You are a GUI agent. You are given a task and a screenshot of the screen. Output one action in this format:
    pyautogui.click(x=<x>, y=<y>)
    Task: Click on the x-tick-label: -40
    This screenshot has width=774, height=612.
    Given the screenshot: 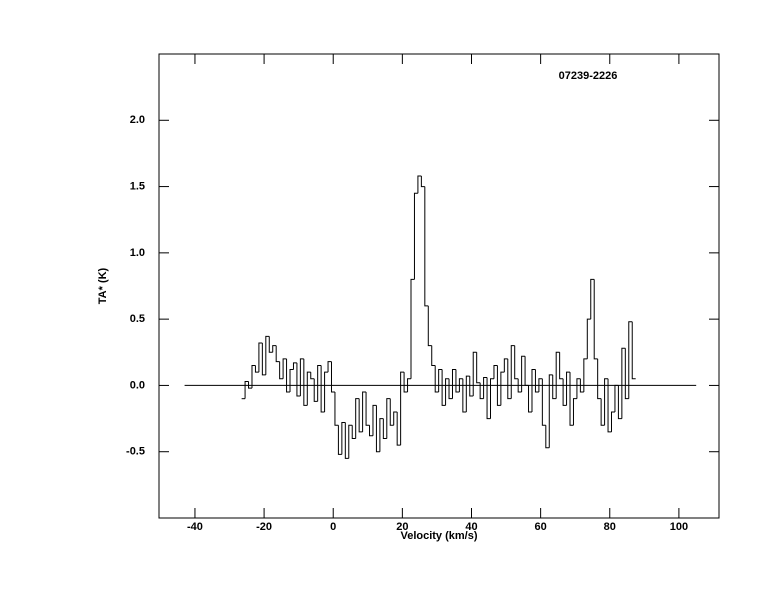 What is the action you would take?
    pyautogui.click(x=195, y=527)
    